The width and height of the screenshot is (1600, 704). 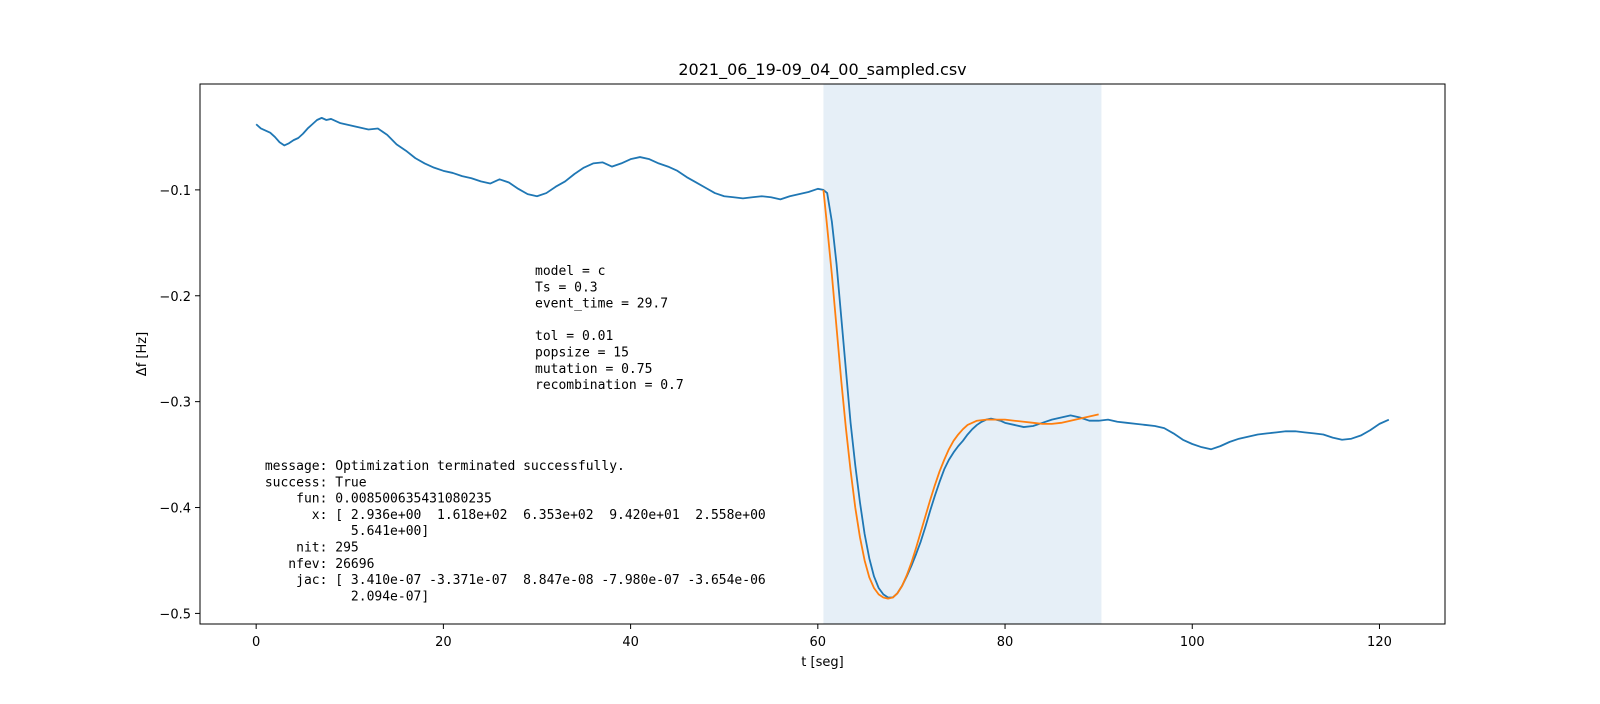 I want to click on parameters-annotation-line: Ts = 0.3, so click(x=566, y=287).